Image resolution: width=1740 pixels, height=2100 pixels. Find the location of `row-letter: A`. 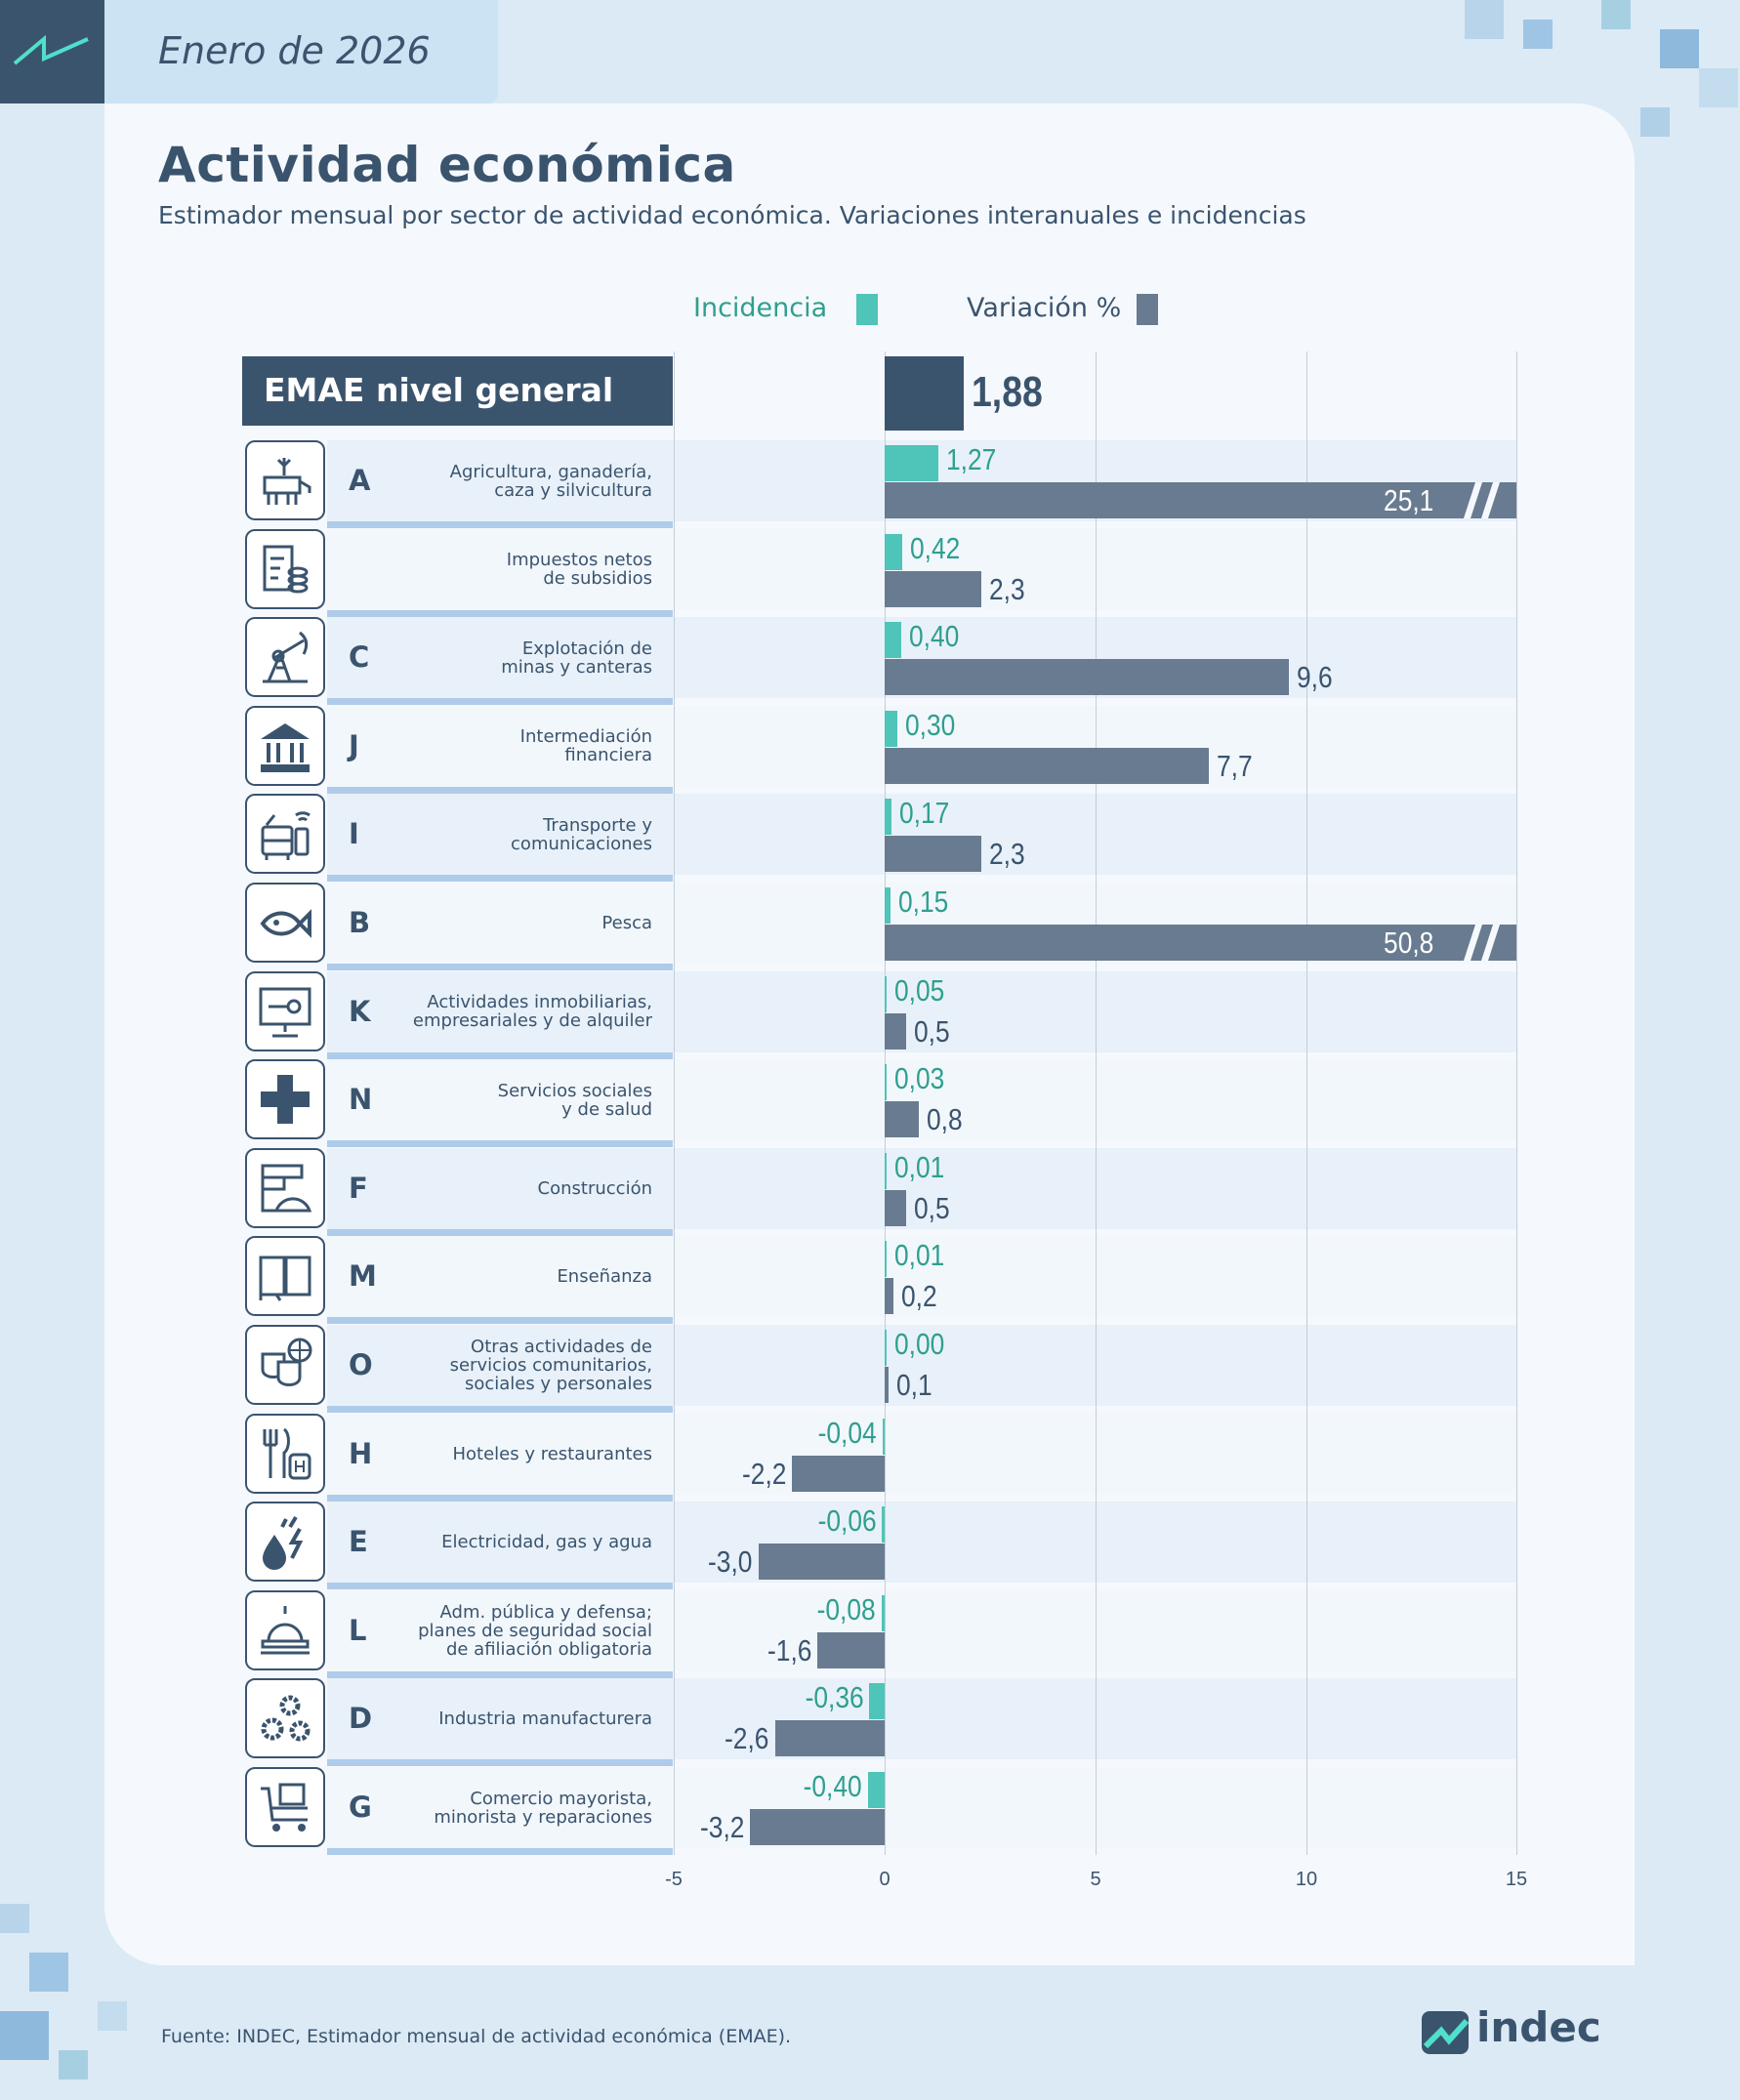

row-letter: A is located at coordinates (360, 480).